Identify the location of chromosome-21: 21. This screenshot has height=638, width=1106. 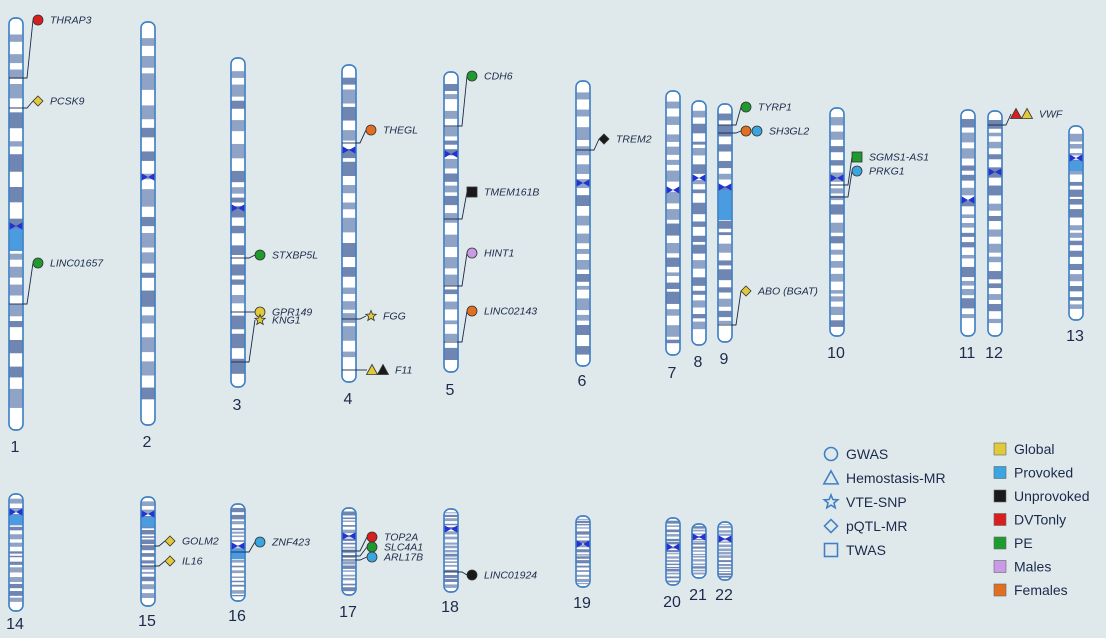
(698, 563).